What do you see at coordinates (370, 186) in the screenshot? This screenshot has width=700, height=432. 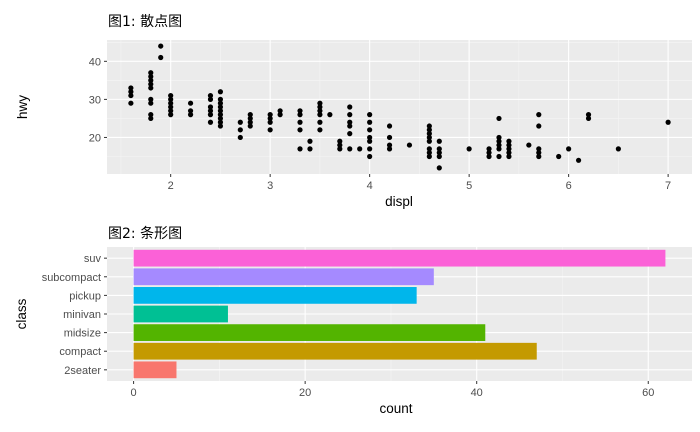 I see `scatter-x-tick-label: 4` at bounding box center [370, 186].